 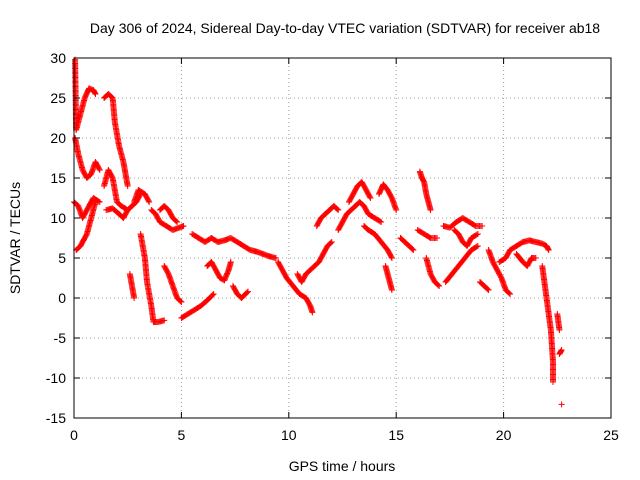 What do you see at coordinates (58, 58) in the screenshot?
I see `y-tick-label: 30` at bounding box center [58, 58].